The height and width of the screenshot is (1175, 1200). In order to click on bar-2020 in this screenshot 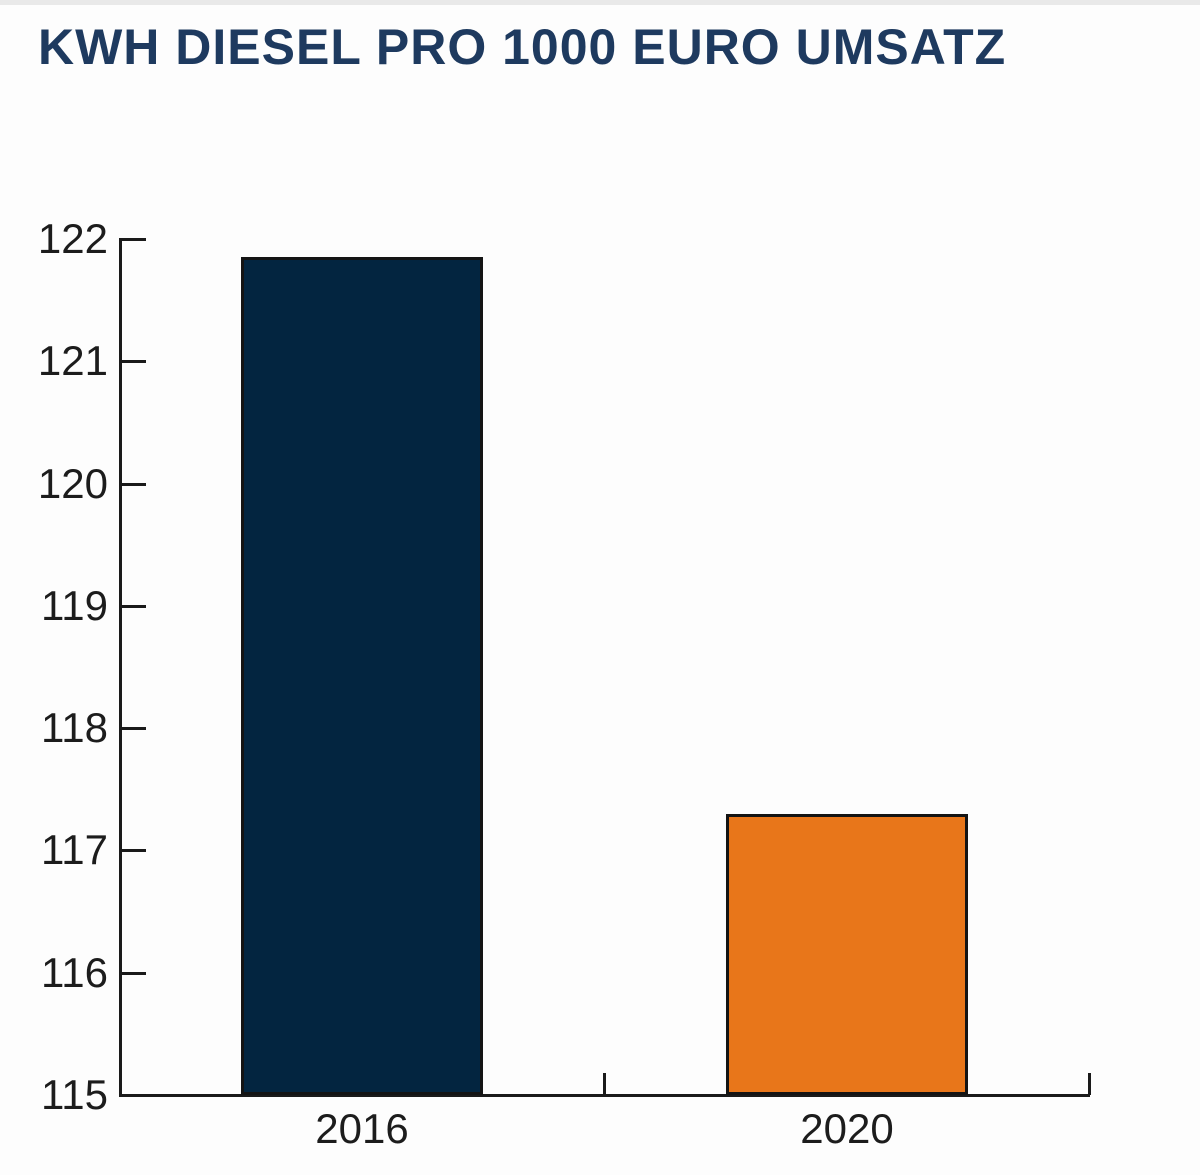, I will do `click(847, 954)`.